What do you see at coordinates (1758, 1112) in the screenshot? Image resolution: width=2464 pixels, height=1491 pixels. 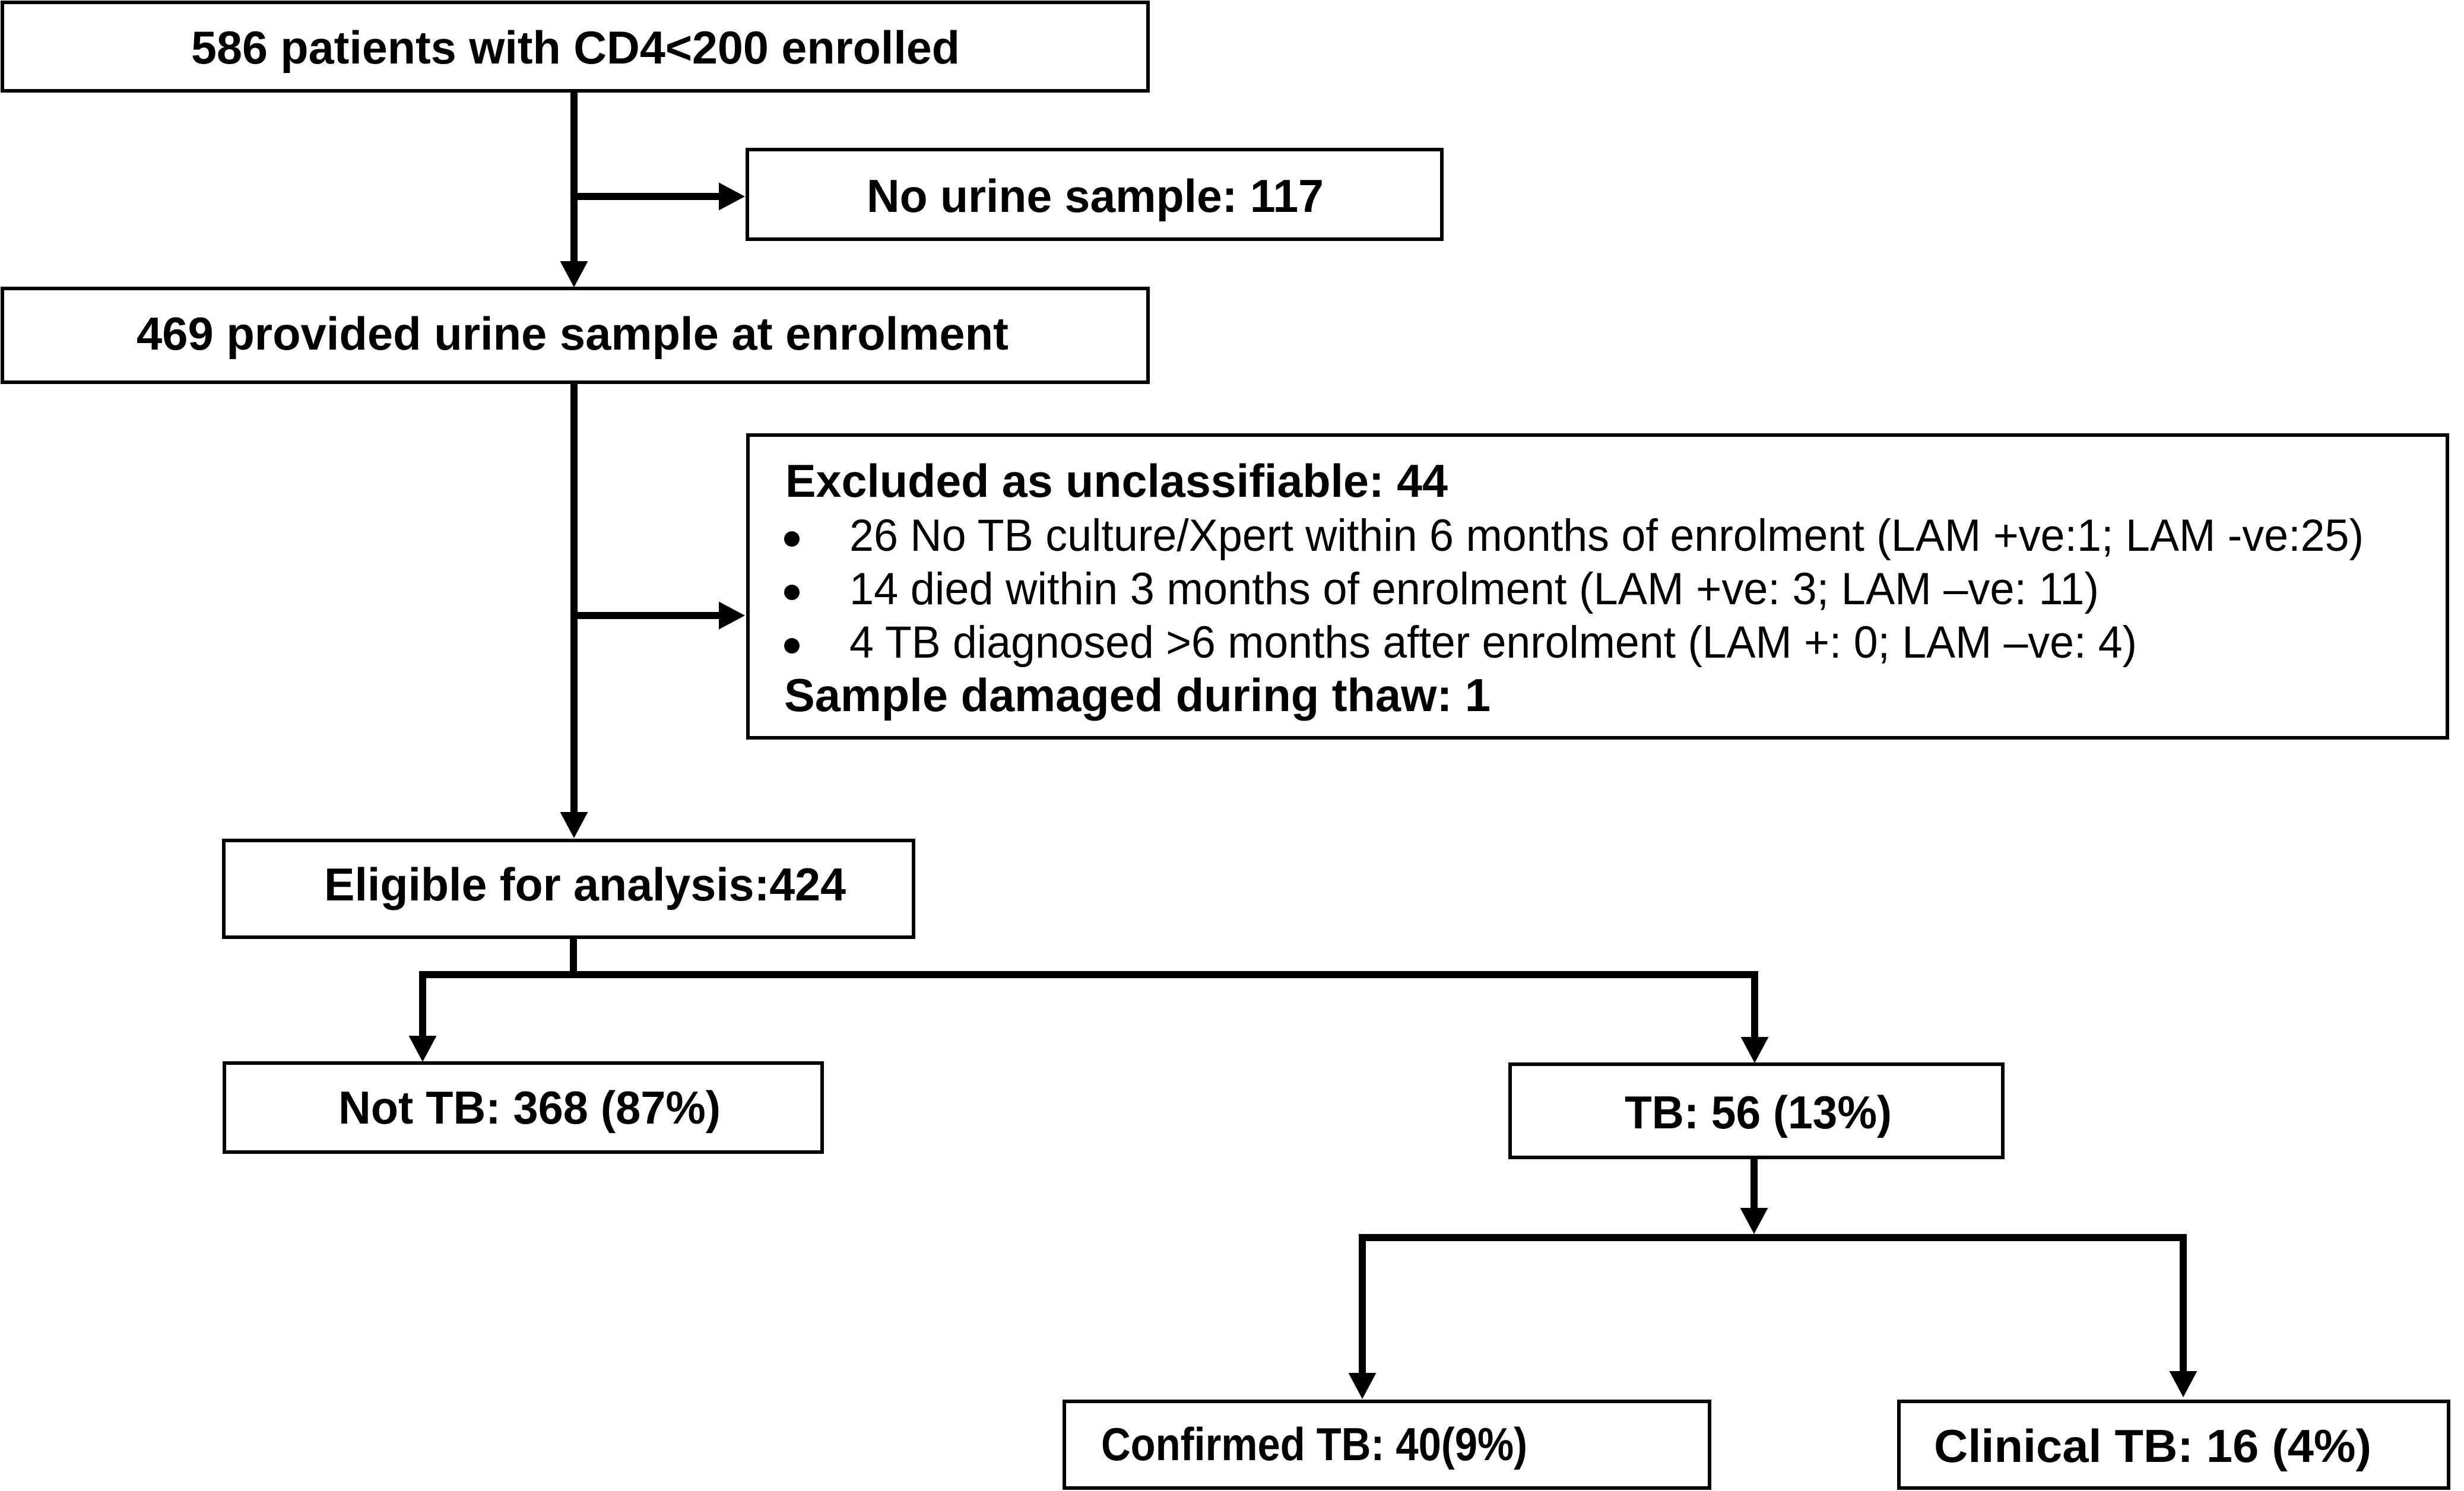 I see `svg-text: TB: 56 (13%)` at bounding box center [1758, 1112].